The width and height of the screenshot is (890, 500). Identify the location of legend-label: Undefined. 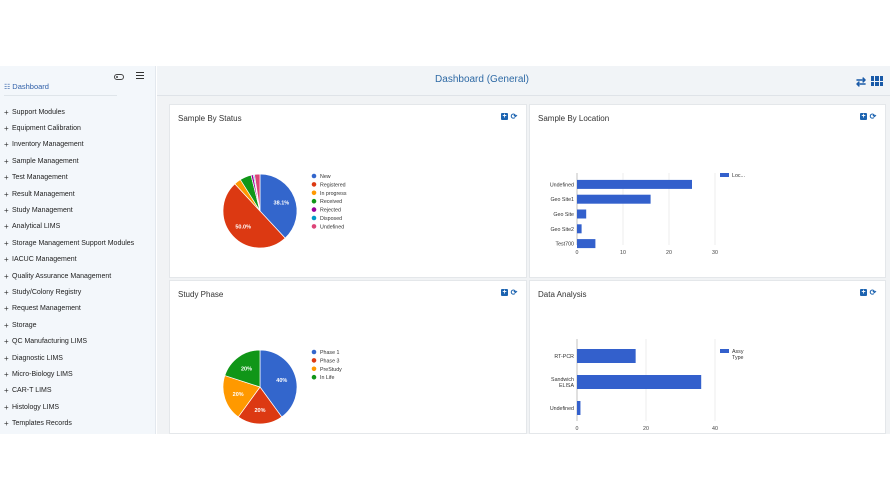
(332, 227).